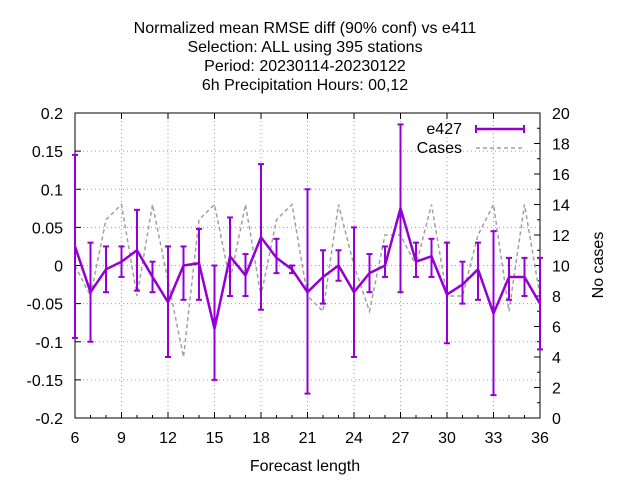 The height and width of the screenshot is (480, 640). What do you see at coordinates (304, 47) in the screenshot?
I see `title-line-2: Selection: ALL using 395 stations` at bounding box center [304, 47].